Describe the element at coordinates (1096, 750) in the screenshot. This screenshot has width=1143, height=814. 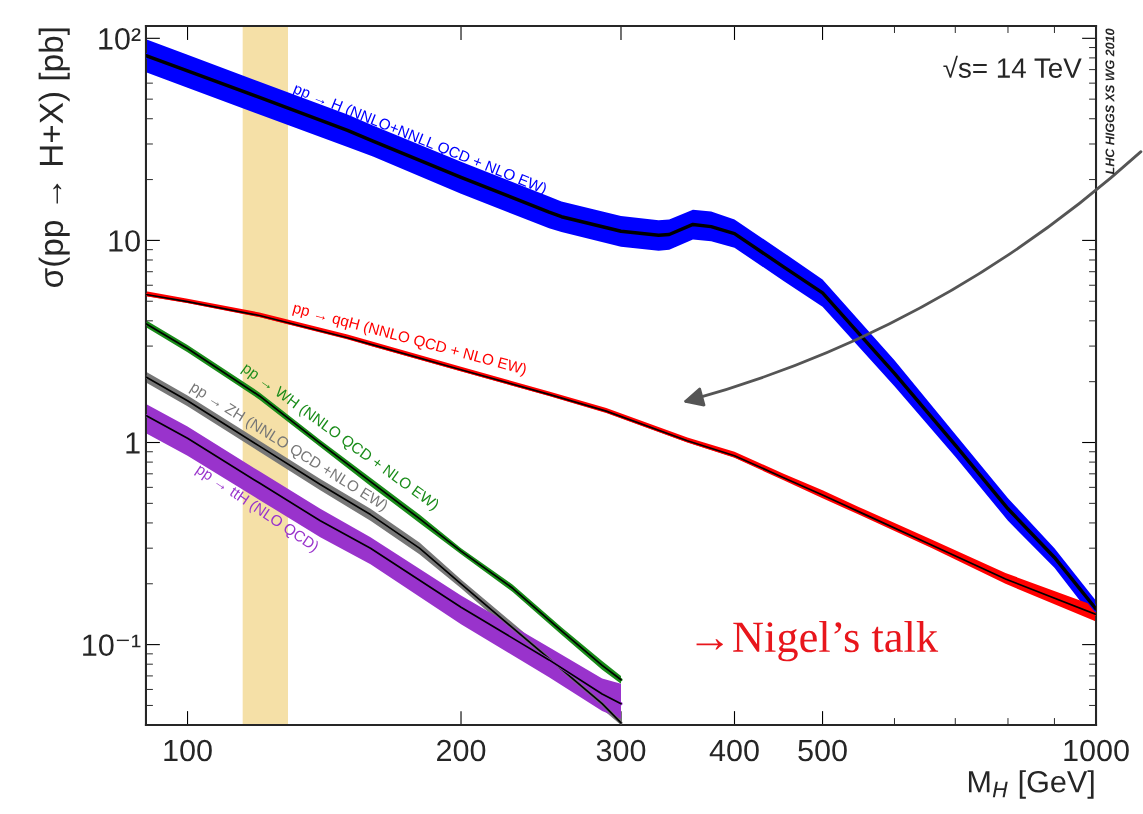
I see `x-tick-label: 1000` at that location.